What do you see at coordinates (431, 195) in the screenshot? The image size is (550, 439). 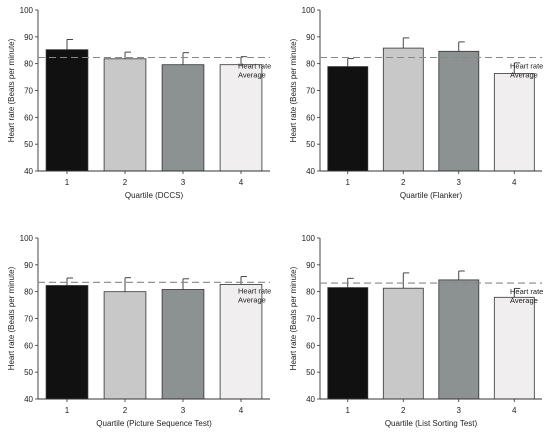 I see `x-axis-title: Quartile (Flanker)` at bounding box center [431, 195].